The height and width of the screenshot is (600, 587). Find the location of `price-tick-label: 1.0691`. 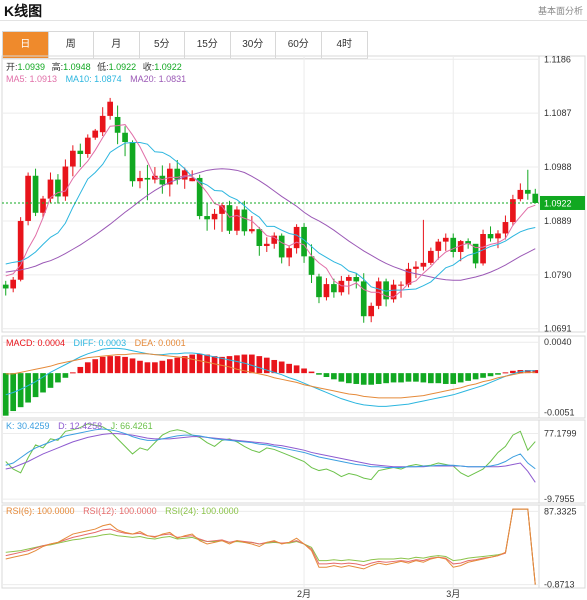

price-tick-label: 1.0691 is located at coordinates (558, 329).